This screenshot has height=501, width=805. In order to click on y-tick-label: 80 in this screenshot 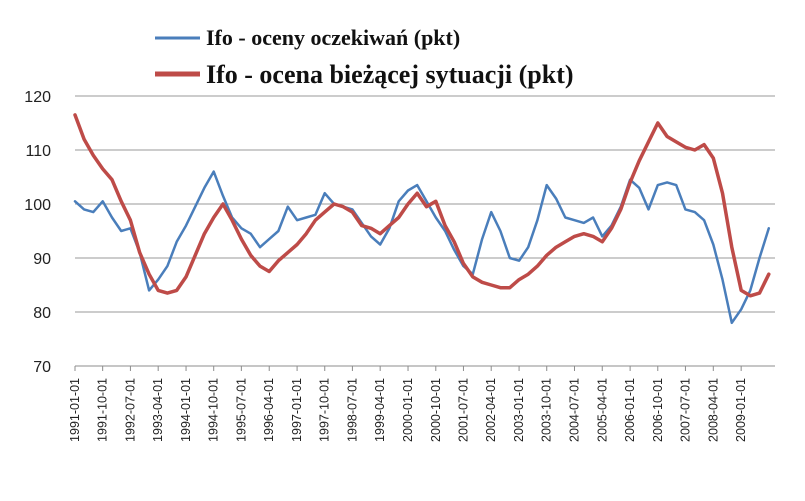, I will do `click(42, 313)`.